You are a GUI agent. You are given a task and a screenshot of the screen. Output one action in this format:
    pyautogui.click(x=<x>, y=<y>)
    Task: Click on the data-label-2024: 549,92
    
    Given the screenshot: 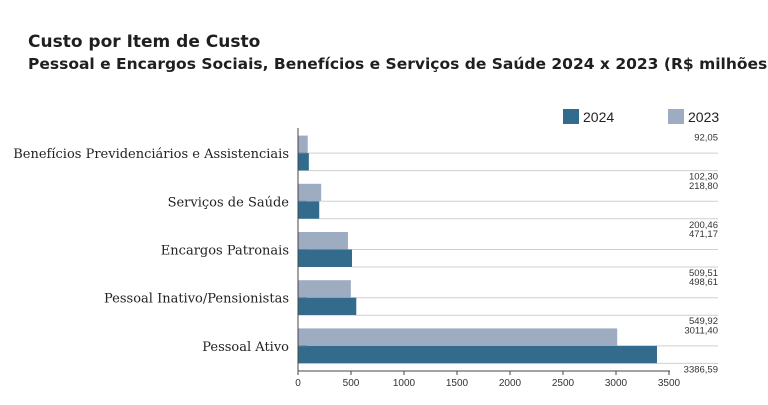 What is the action you would take?
    pyautogui.click(x=703, y=321)
    